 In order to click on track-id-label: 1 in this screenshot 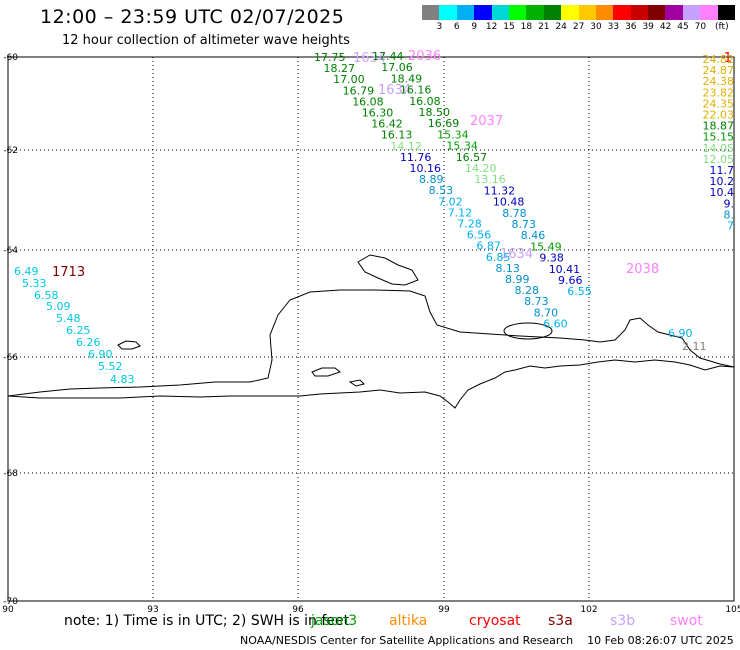, I will do `click(728, 58)`.